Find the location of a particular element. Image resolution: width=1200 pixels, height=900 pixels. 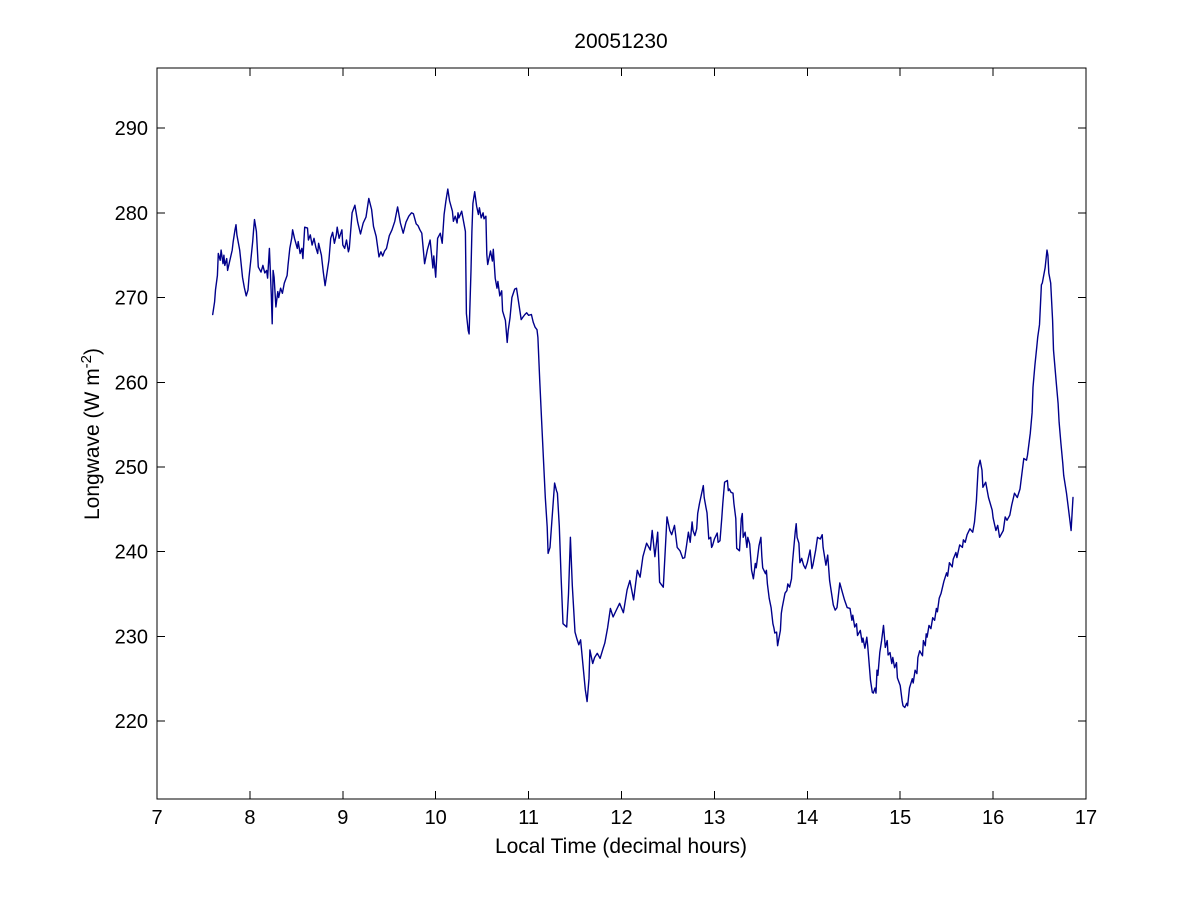

chart-title: 20051230 is located at coordinates (620, 41).